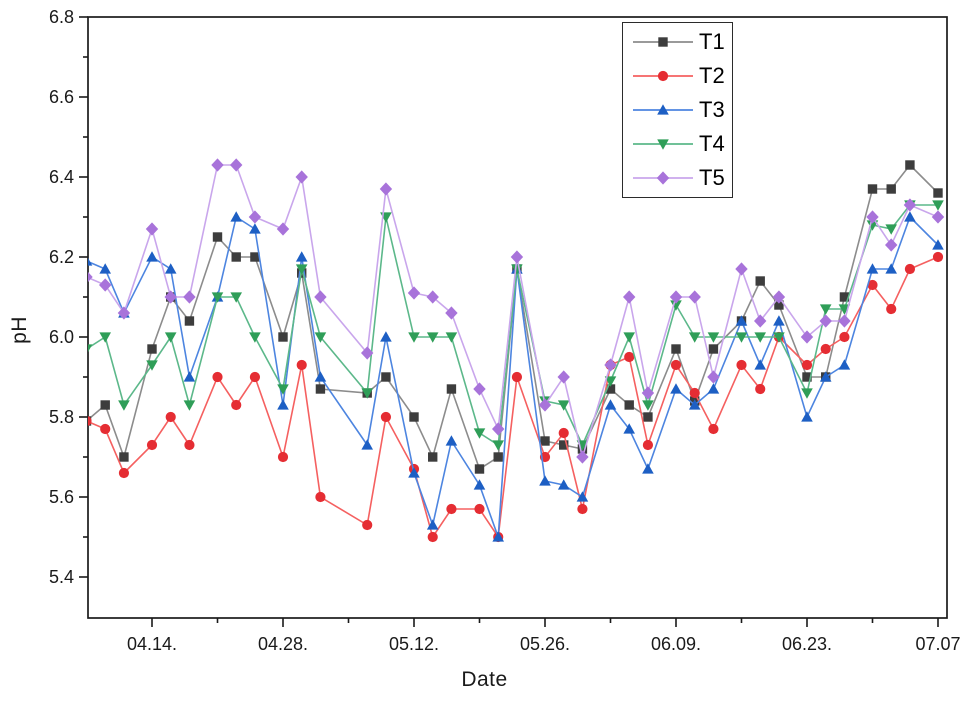 This screenshot has width=969, height=704. I want to click on legend-label-t2: T2, so click(712, 75).